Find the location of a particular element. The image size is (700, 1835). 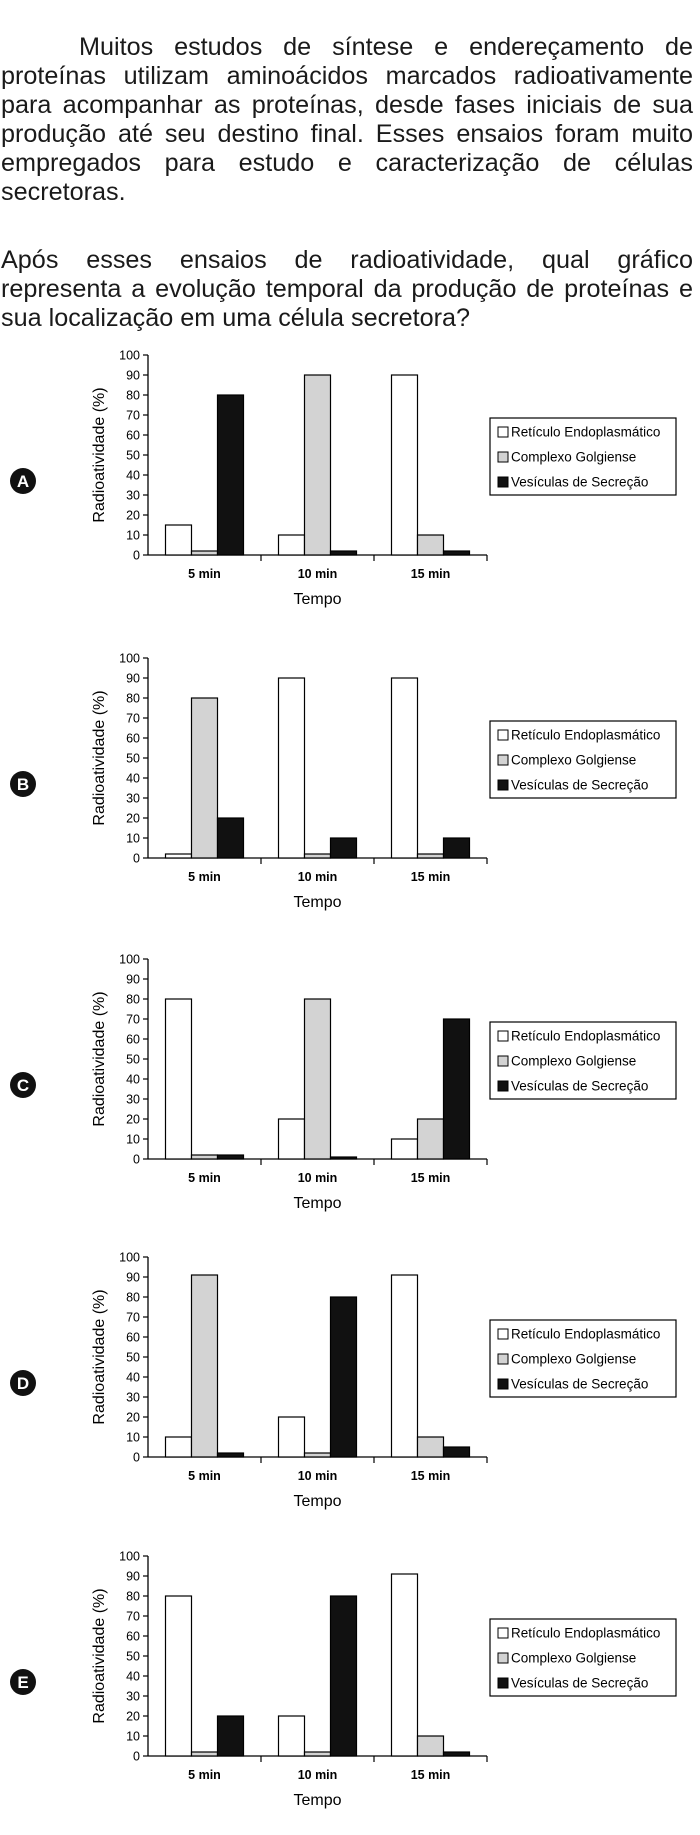

legend-box is located at coordinates (583, 456).